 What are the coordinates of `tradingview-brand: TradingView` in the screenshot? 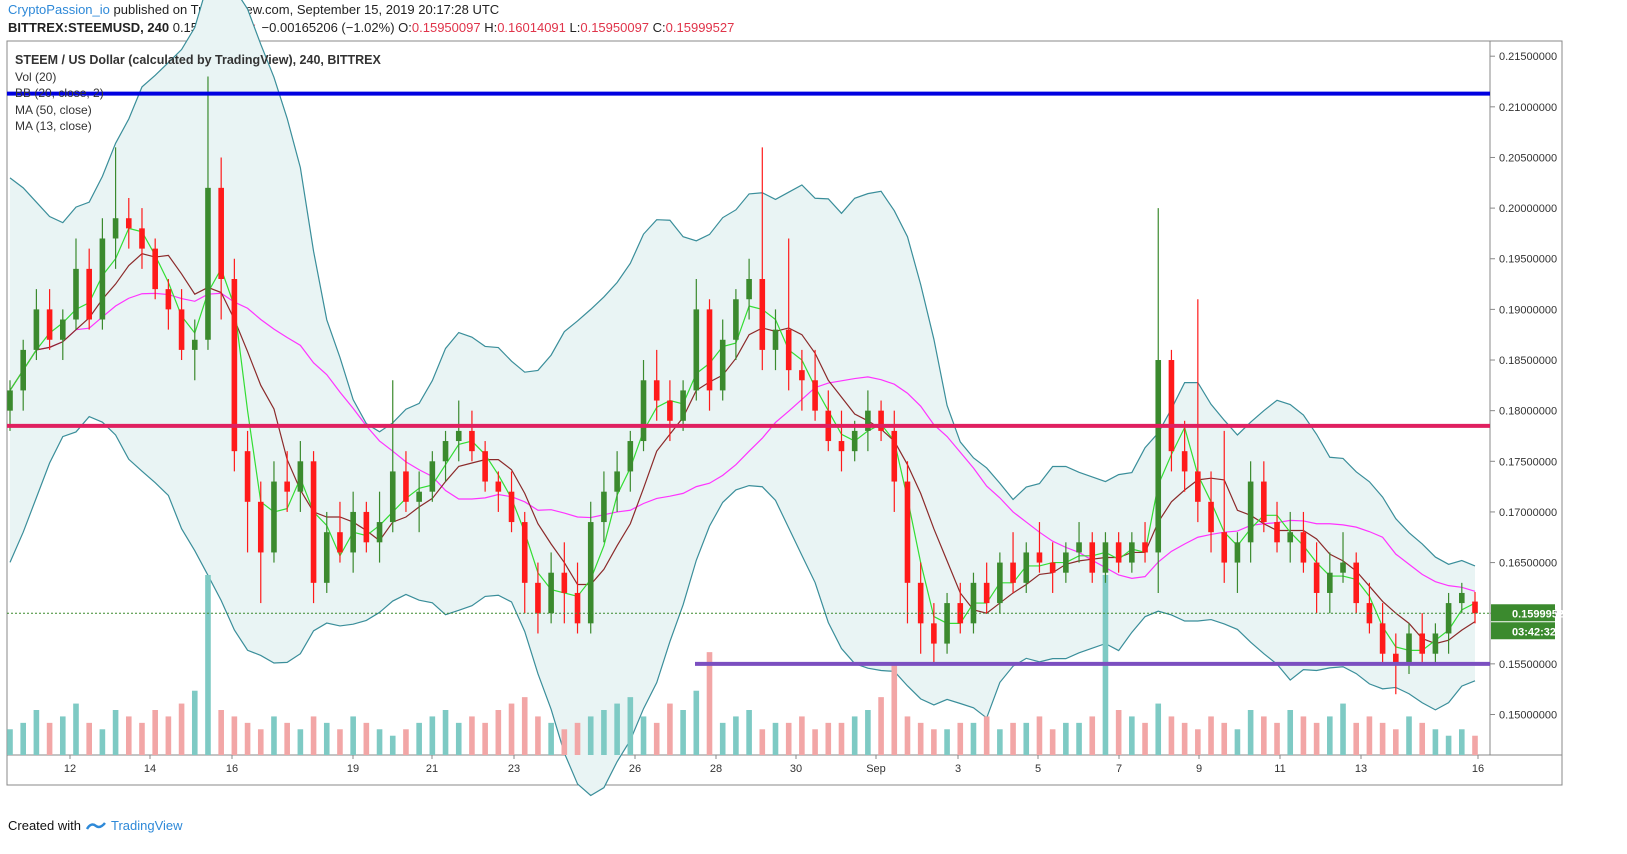 It's located at (146, 825).